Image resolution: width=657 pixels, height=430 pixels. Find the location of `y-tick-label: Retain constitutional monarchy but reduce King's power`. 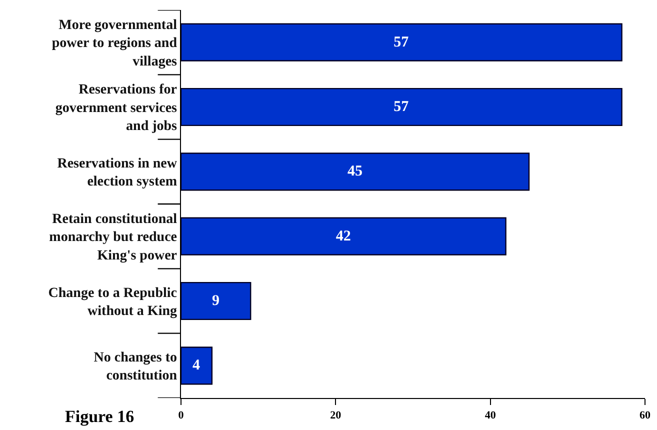

y-tick-label: Retain constitutional monarchy but reduce King's power is located at coordinates (113, 238).